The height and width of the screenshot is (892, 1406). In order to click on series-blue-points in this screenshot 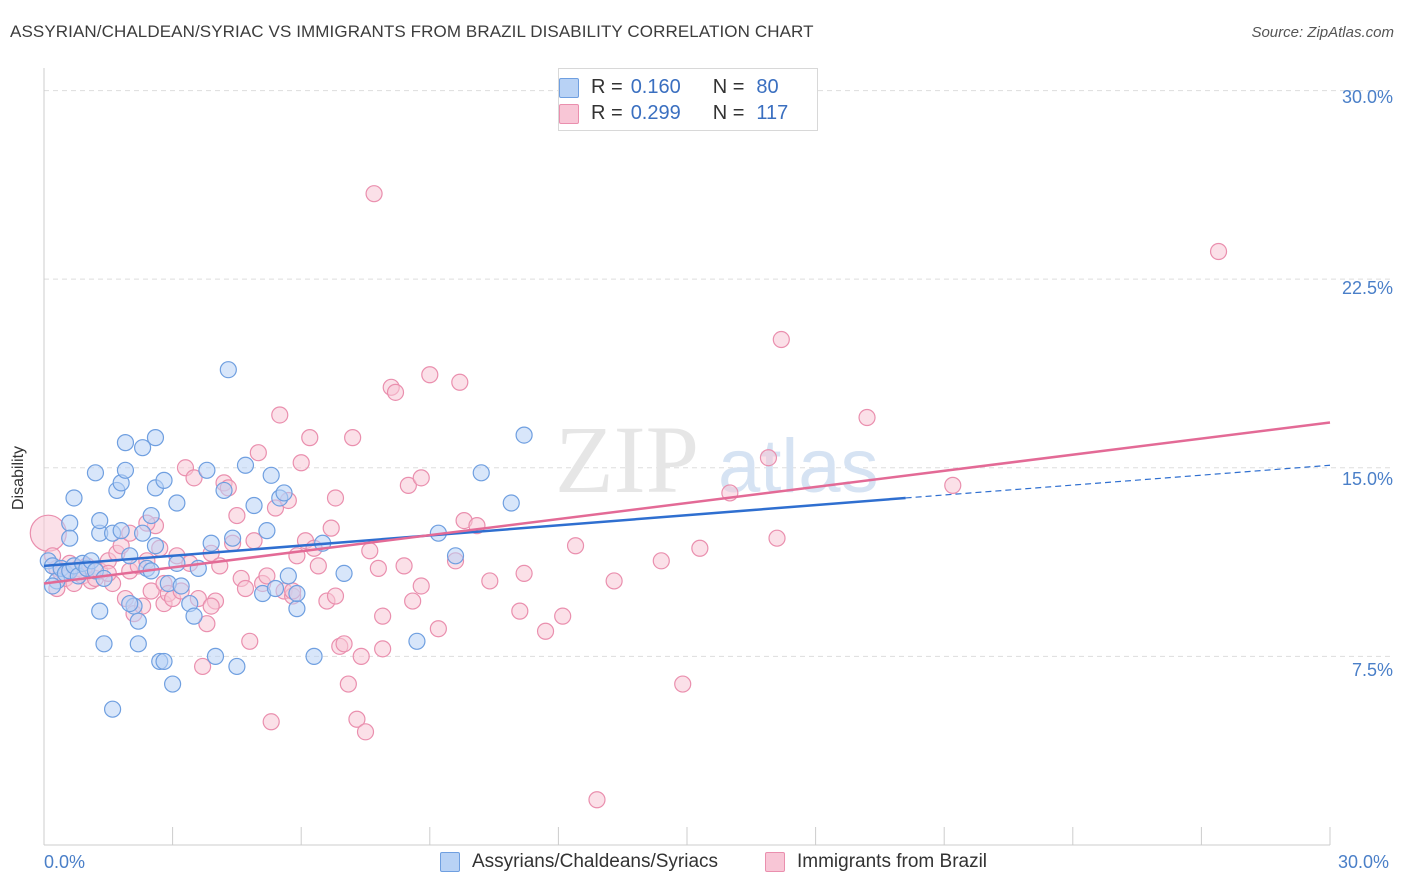, I will do `click(286, 539)`.